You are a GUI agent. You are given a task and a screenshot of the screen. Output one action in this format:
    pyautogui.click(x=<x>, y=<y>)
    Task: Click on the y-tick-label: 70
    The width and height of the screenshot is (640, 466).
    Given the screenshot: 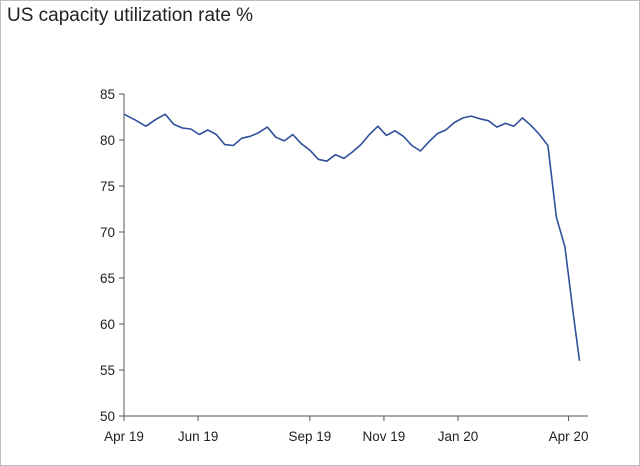 What is the action you would take?
    pyautogui.click(x=107, y=232)
    